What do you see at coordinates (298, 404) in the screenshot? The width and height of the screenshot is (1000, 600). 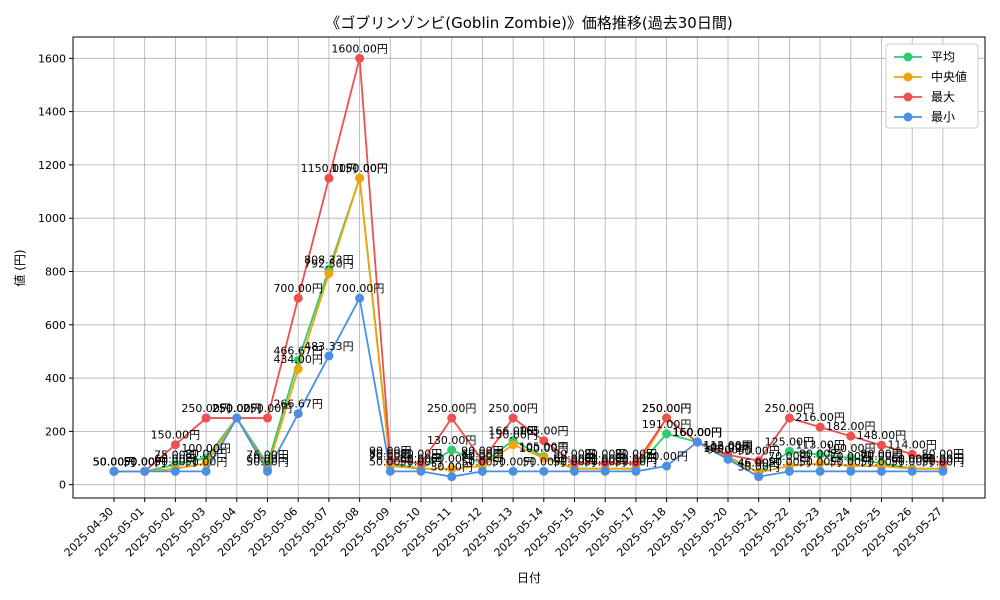 I see `data-label-3: 266.67円` at bounding box center [298, 404].